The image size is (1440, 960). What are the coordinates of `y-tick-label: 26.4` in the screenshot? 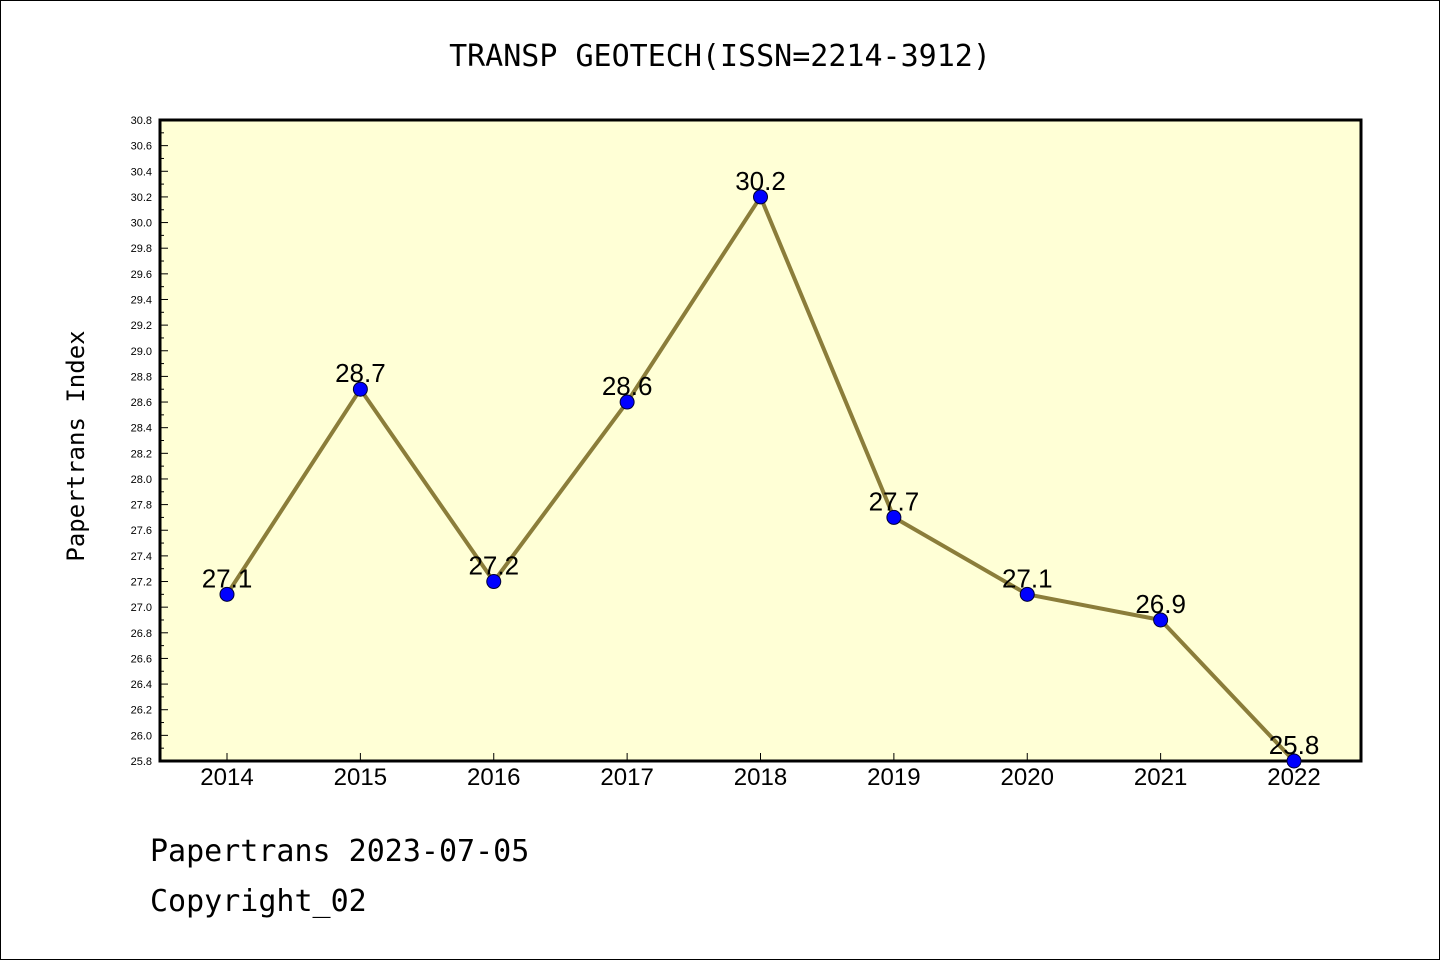 It's located at (141, 685).